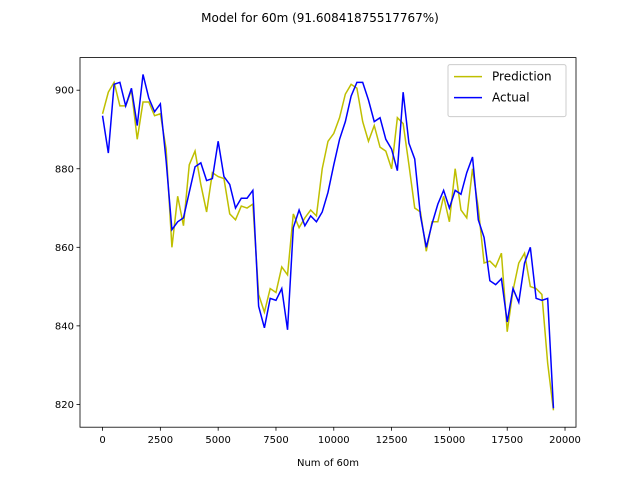 The width and height of the screenshot is (640, 480). Describe the element at coordinates (102, 440) in the screenshot. I see `x-tick-label: 0` at that location.